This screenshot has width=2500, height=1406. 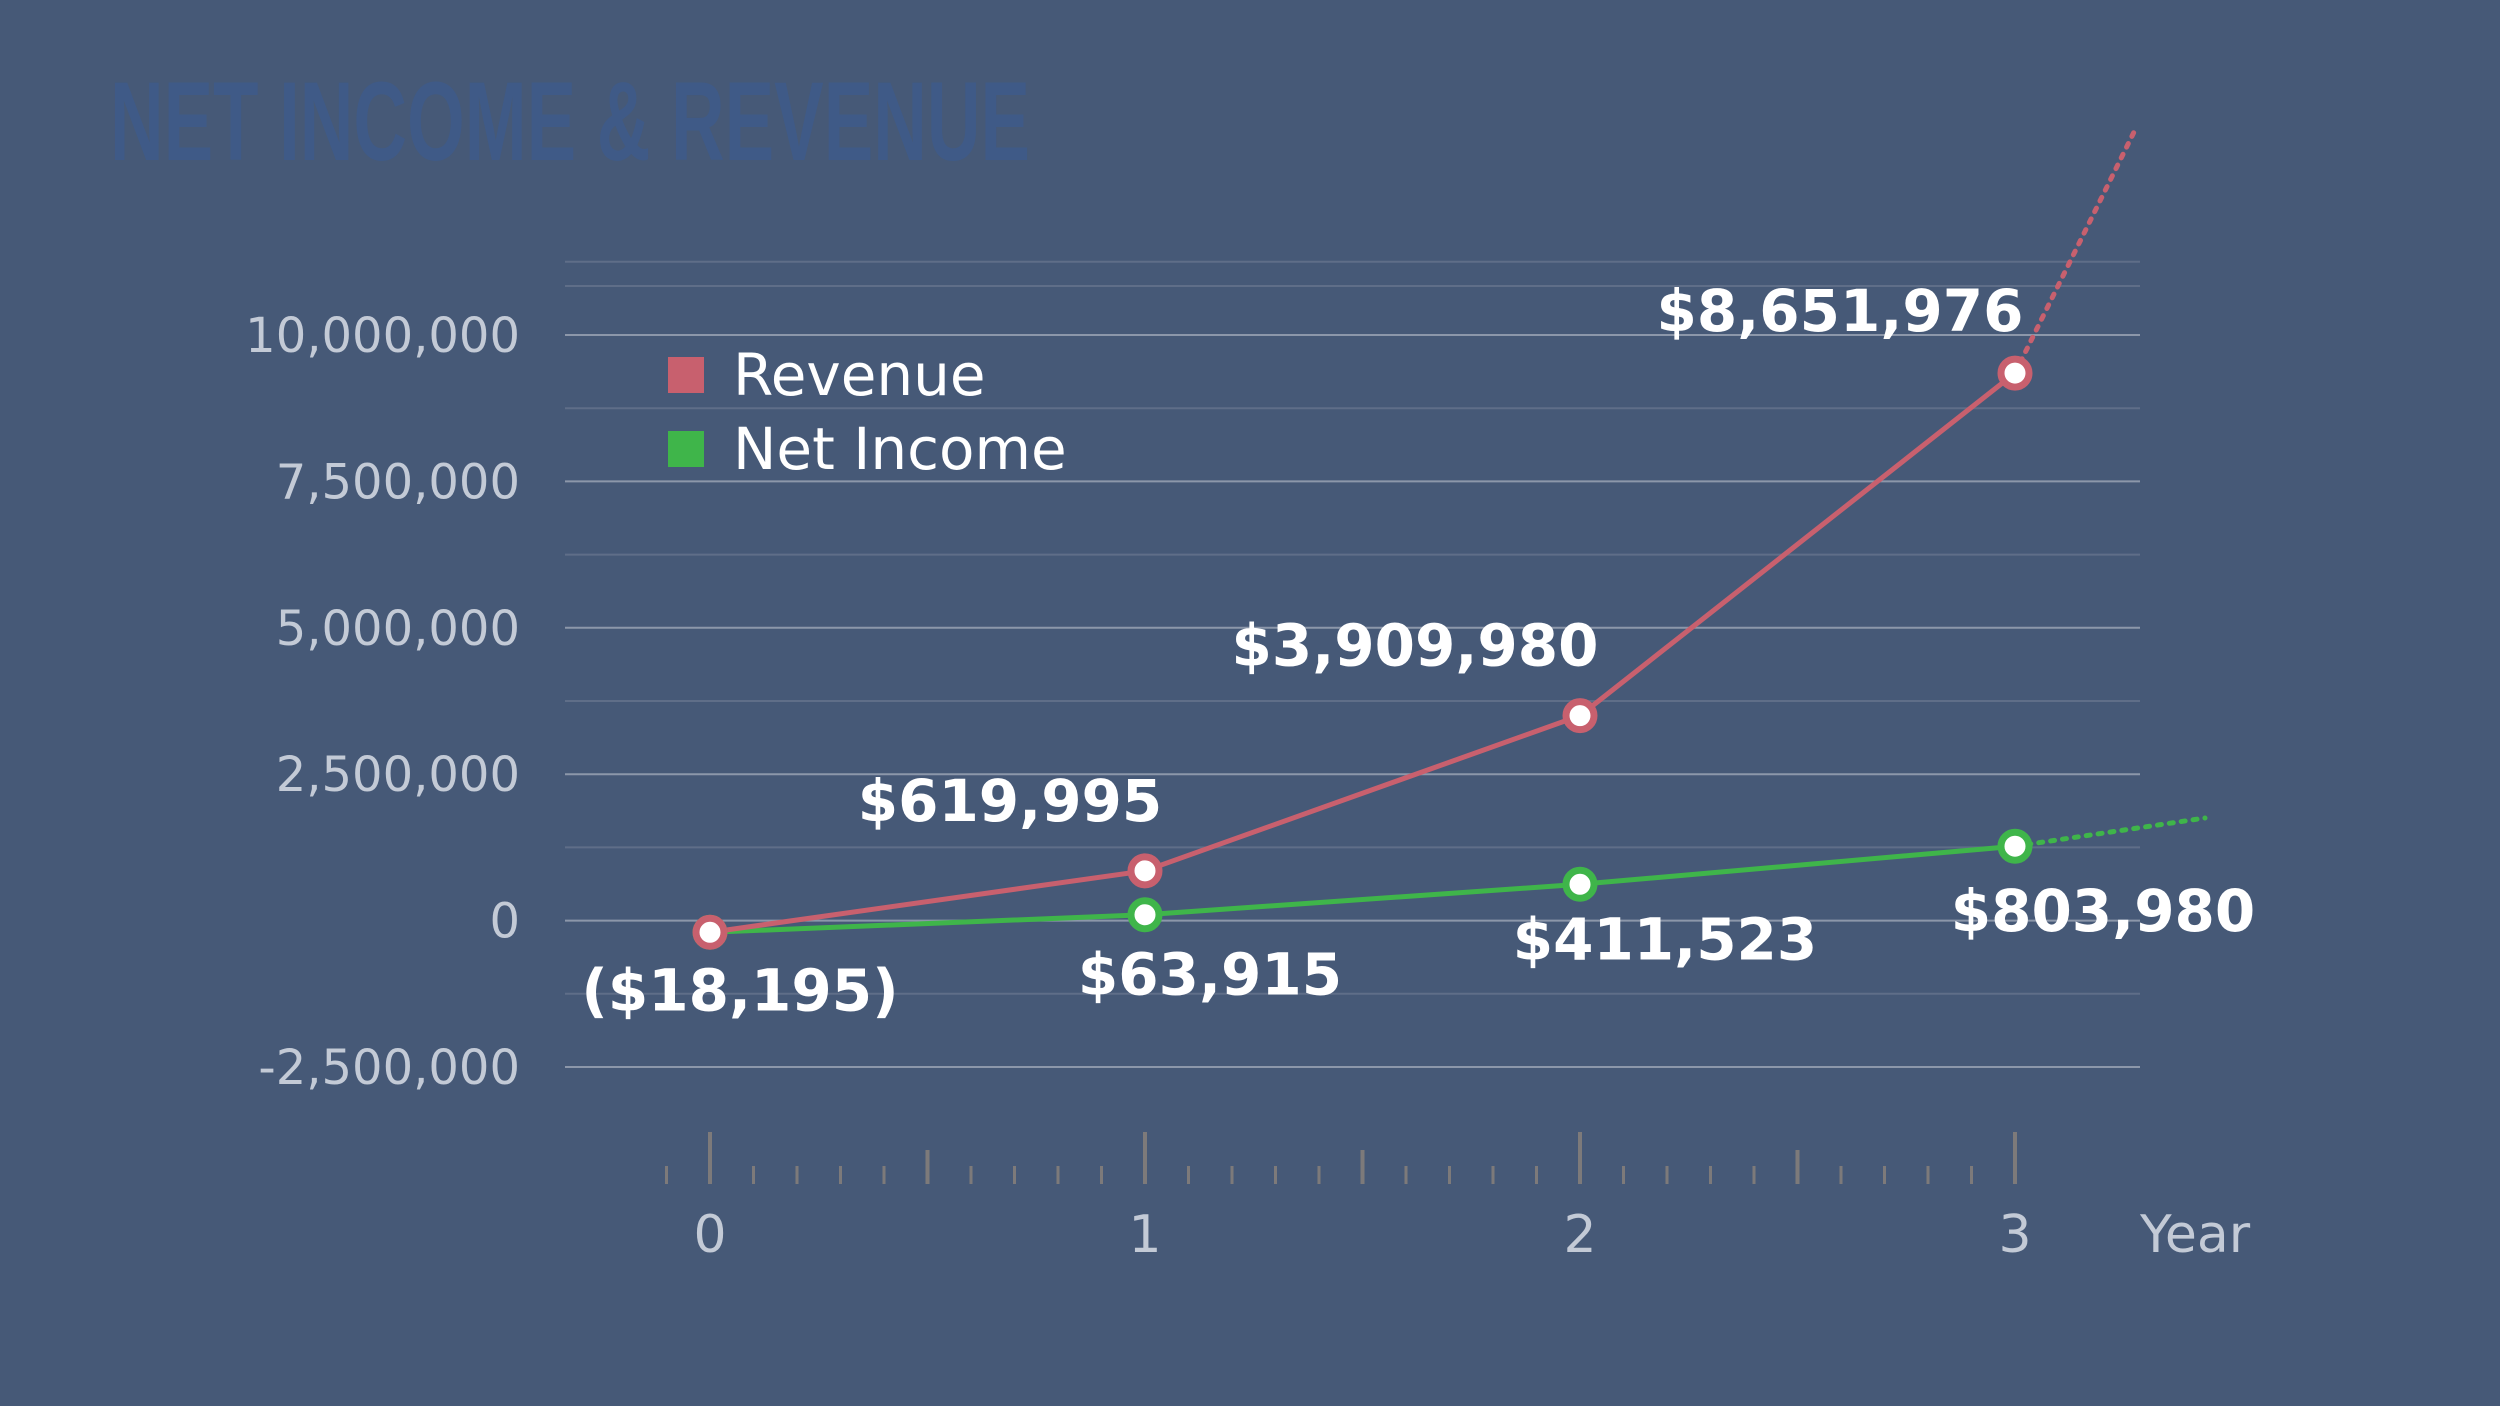 I want to click on x-tick-label: 3, so click(x=2014, y=1235).